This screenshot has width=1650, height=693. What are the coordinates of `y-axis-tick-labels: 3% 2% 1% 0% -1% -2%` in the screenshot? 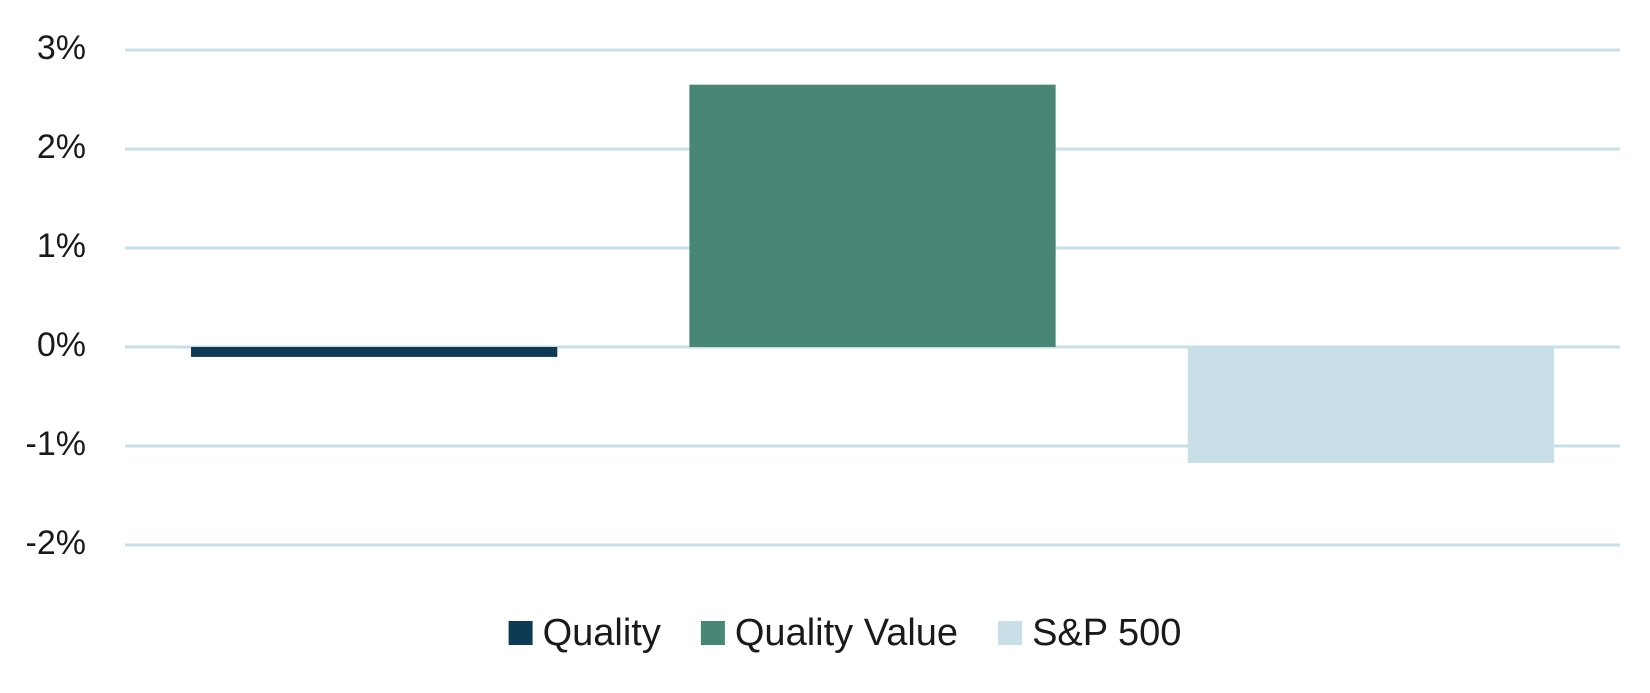 It's located at (56, 295).